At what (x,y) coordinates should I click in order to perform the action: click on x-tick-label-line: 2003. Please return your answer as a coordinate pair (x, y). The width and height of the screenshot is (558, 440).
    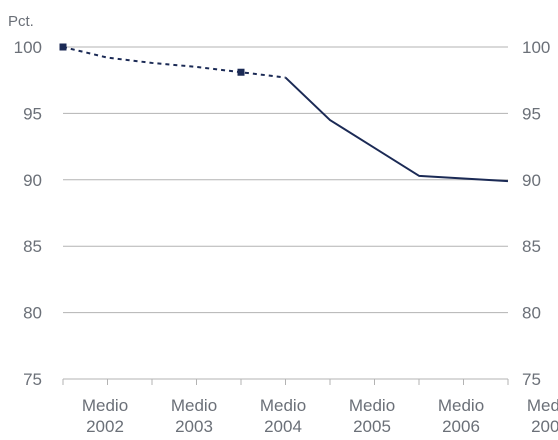
    Looking at the image, I should click on (194, 426).